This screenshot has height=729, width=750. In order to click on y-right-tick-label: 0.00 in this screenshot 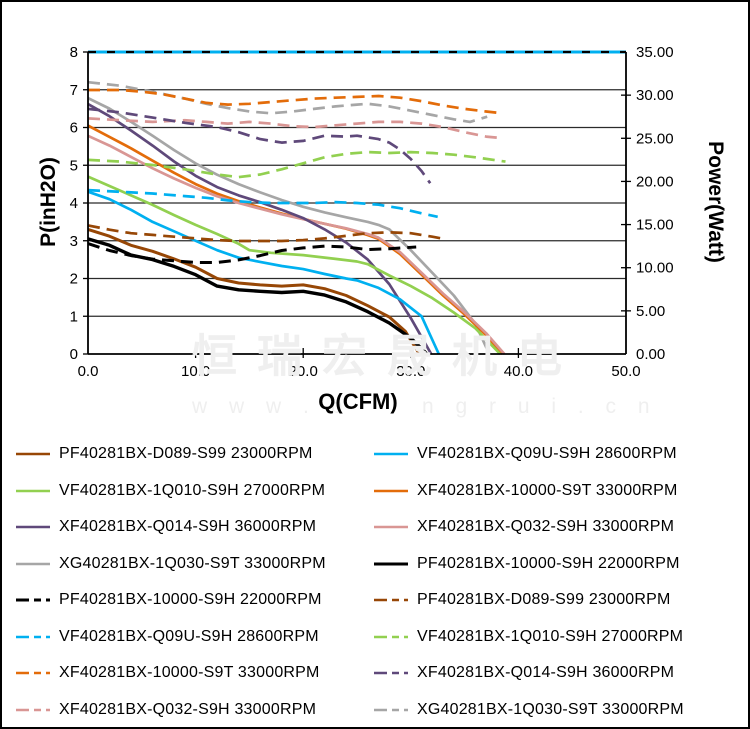, I will do `click(650, 354)`.